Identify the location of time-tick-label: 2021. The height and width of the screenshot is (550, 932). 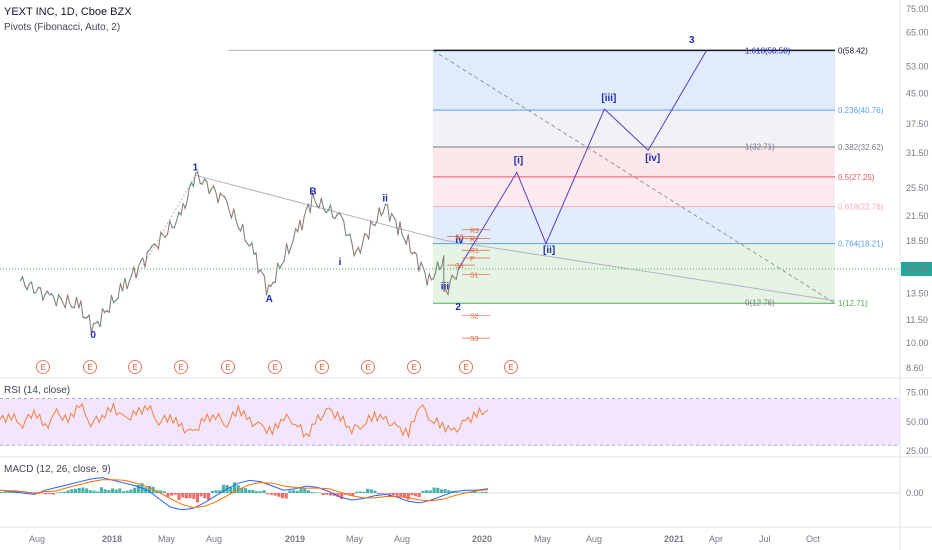
(674, 539).